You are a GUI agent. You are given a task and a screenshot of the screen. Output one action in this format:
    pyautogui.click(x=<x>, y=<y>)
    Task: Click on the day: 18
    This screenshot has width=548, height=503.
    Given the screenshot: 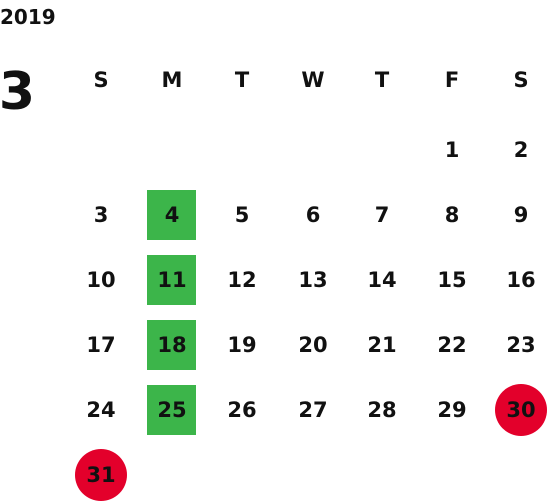 What is the action you would take?
    pyautogui.click(x=171, y=345)
    